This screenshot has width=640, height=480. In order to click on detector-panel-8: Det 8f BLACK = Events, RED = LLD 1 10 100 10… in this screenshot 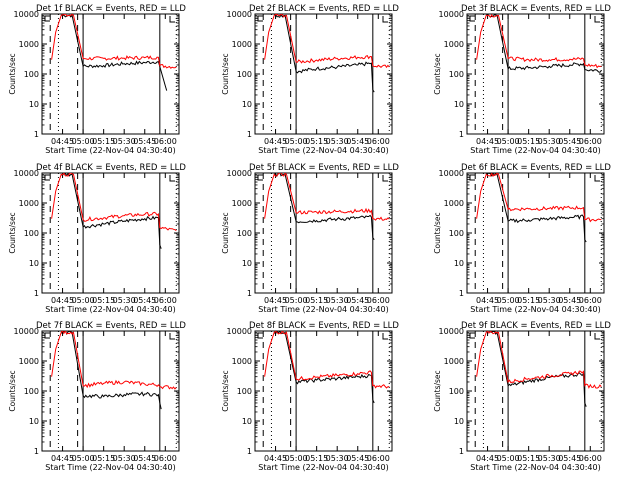, I will do `click(310, 396)`.